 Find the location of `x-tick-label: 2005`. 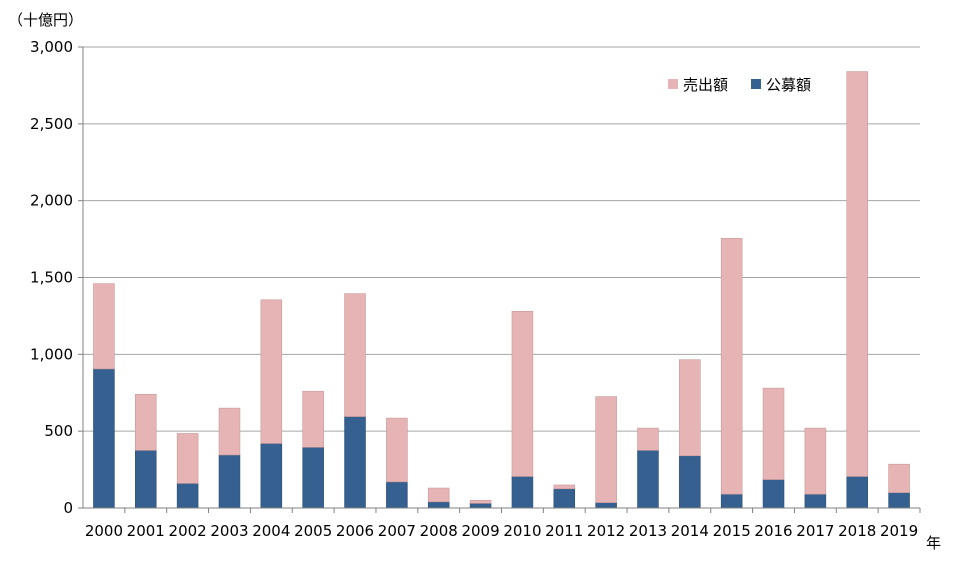

x-tick-label: 2005 is located at coordinates (313, 531).